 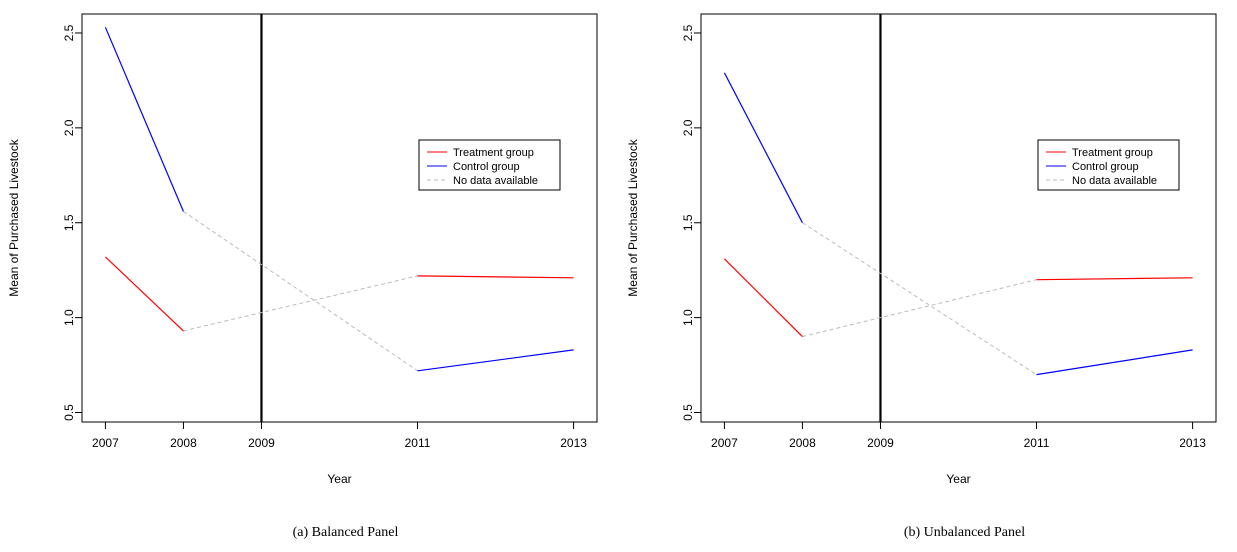 I want to click on caption-balanced: (a) Balanced Panel, so click(x=346, y=532).